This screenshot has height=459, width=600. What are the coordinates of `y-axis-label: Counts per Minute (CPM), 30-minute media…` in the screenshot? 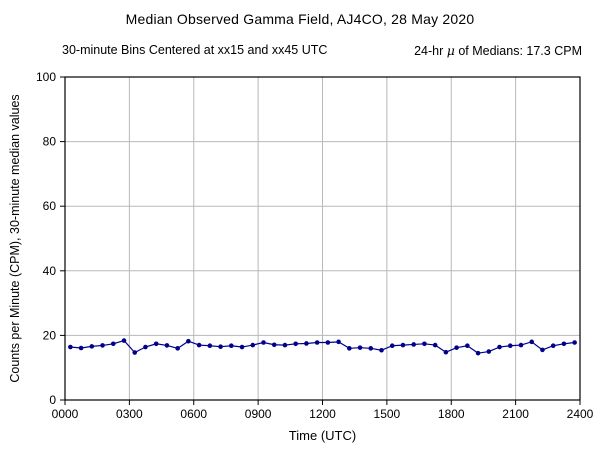 It's located at (15, 238).